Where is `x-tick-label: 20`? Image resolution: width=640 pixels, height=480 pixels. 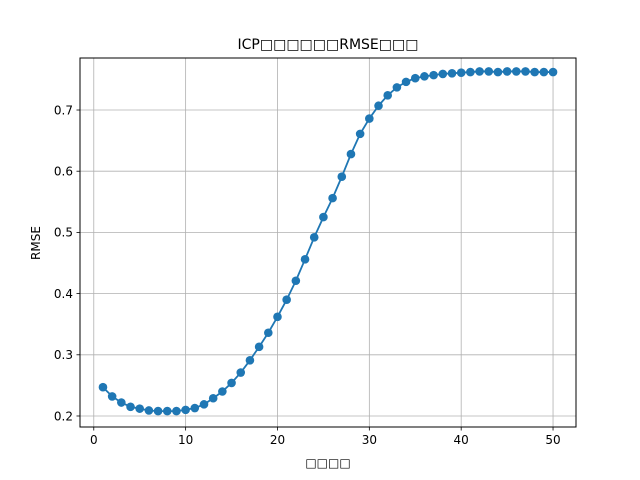 x-tick-label: 20 is located at coordinates (277, 440).